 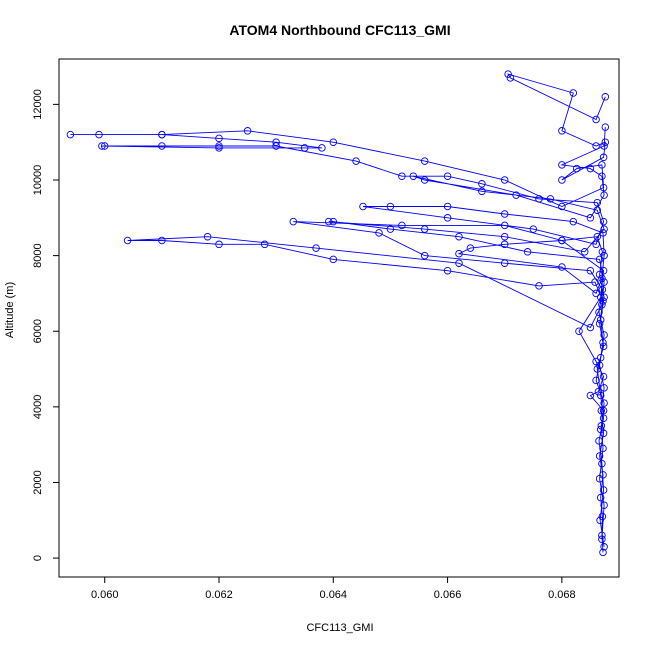 What do you see at coordinates (10, 310) in the screenshot?
I see `y-axis-label: Altitude (m)` at bounding box center [10, 310].